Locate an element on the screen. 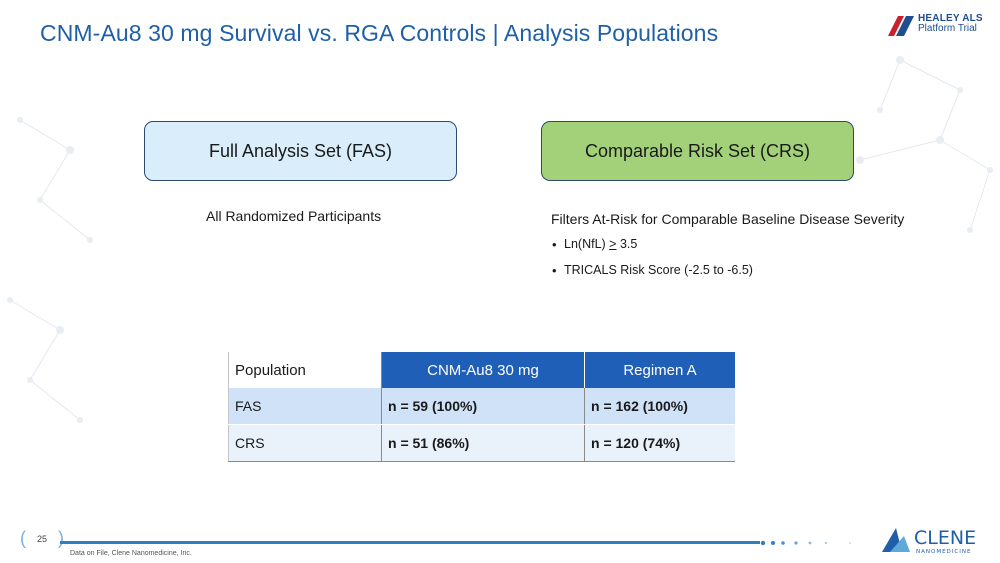 This screenshot has width=1000, height=563. row-crs-label: CRS is located at coordinates (305, 443).